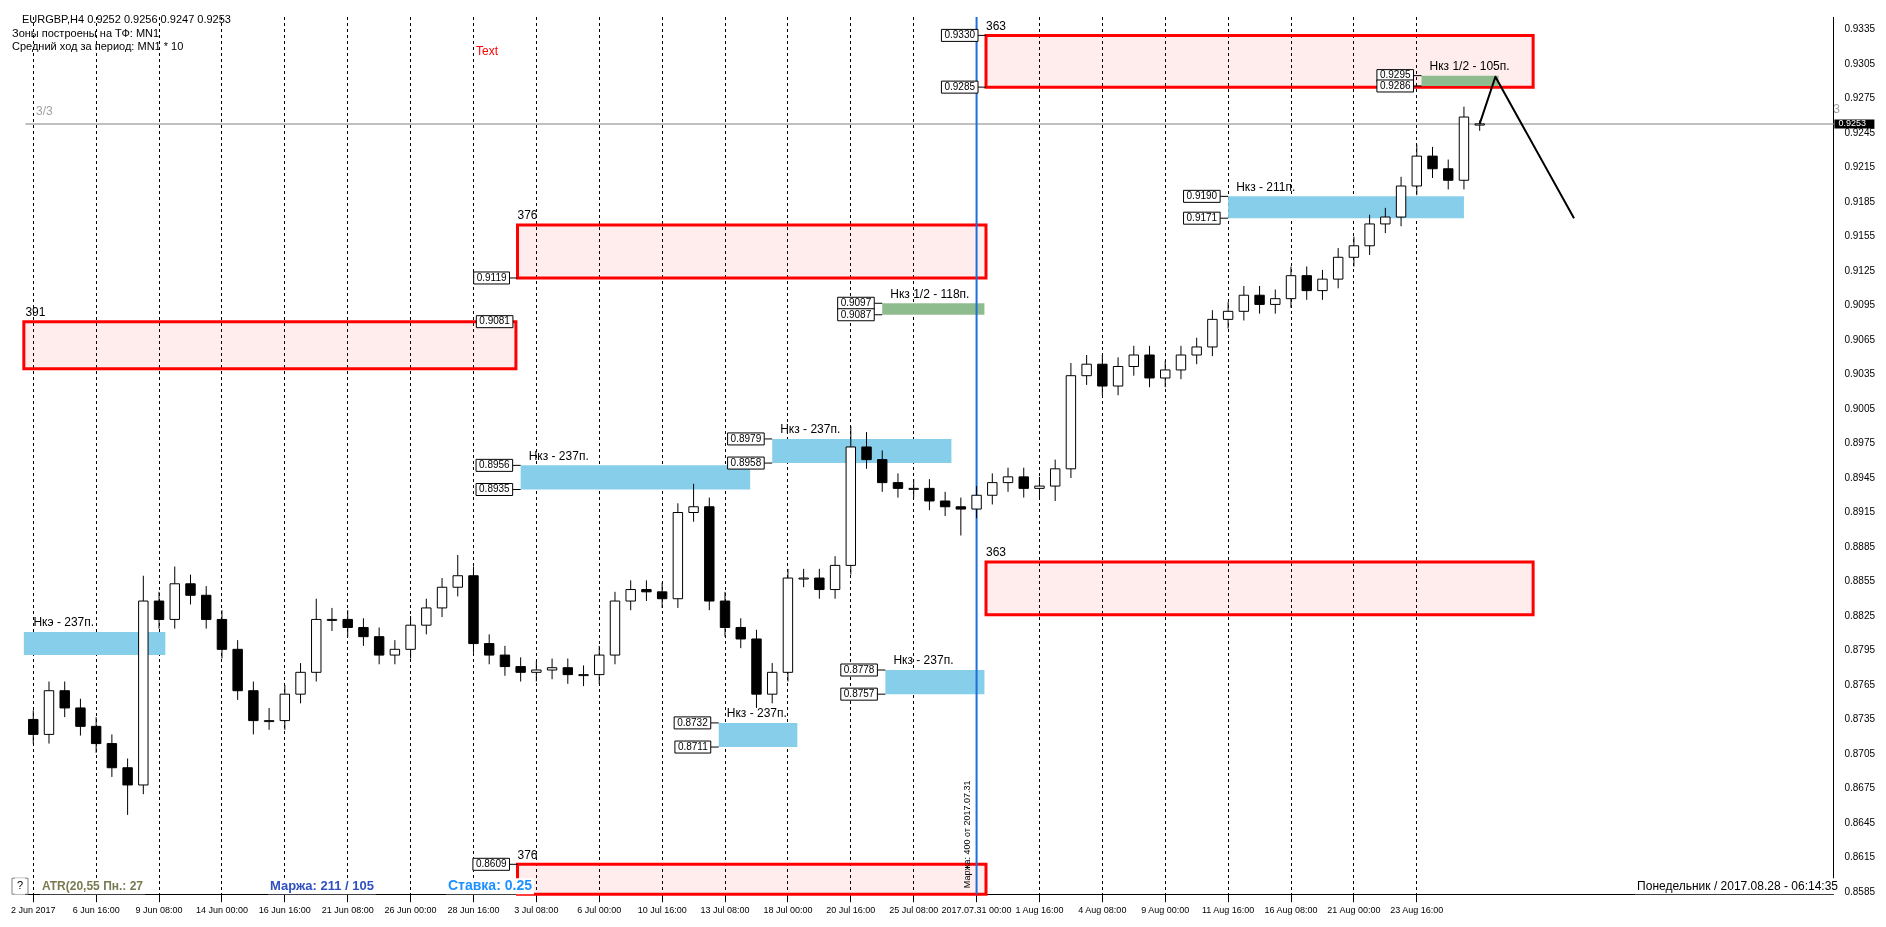 The width and height of the screenshot is (1886, 927). What do you see at coordinates (1860, 650) in the screenshot?
I see `y-tick-label: 0.8795` at bounding box center [1860, 650].